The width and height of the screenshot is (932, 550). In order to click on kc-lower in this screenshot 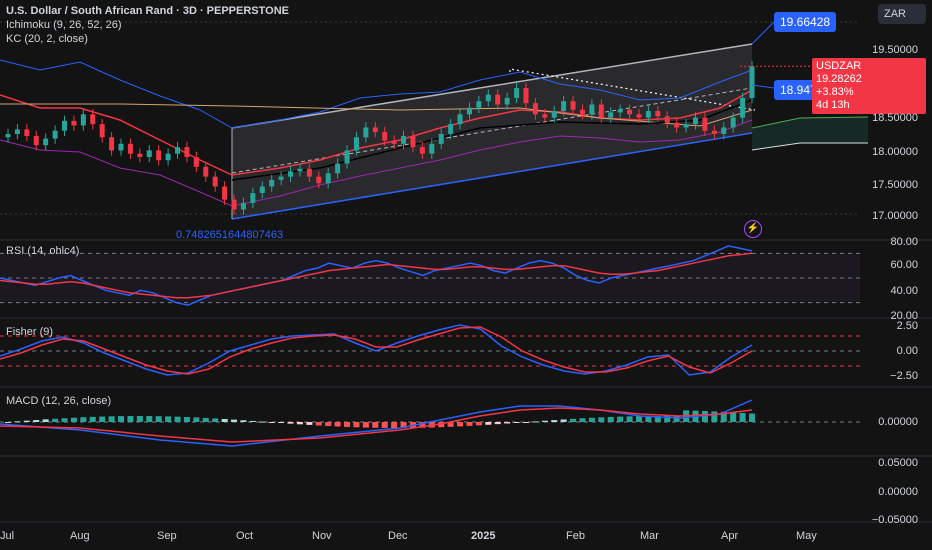, I will do `click(376, 163)`.